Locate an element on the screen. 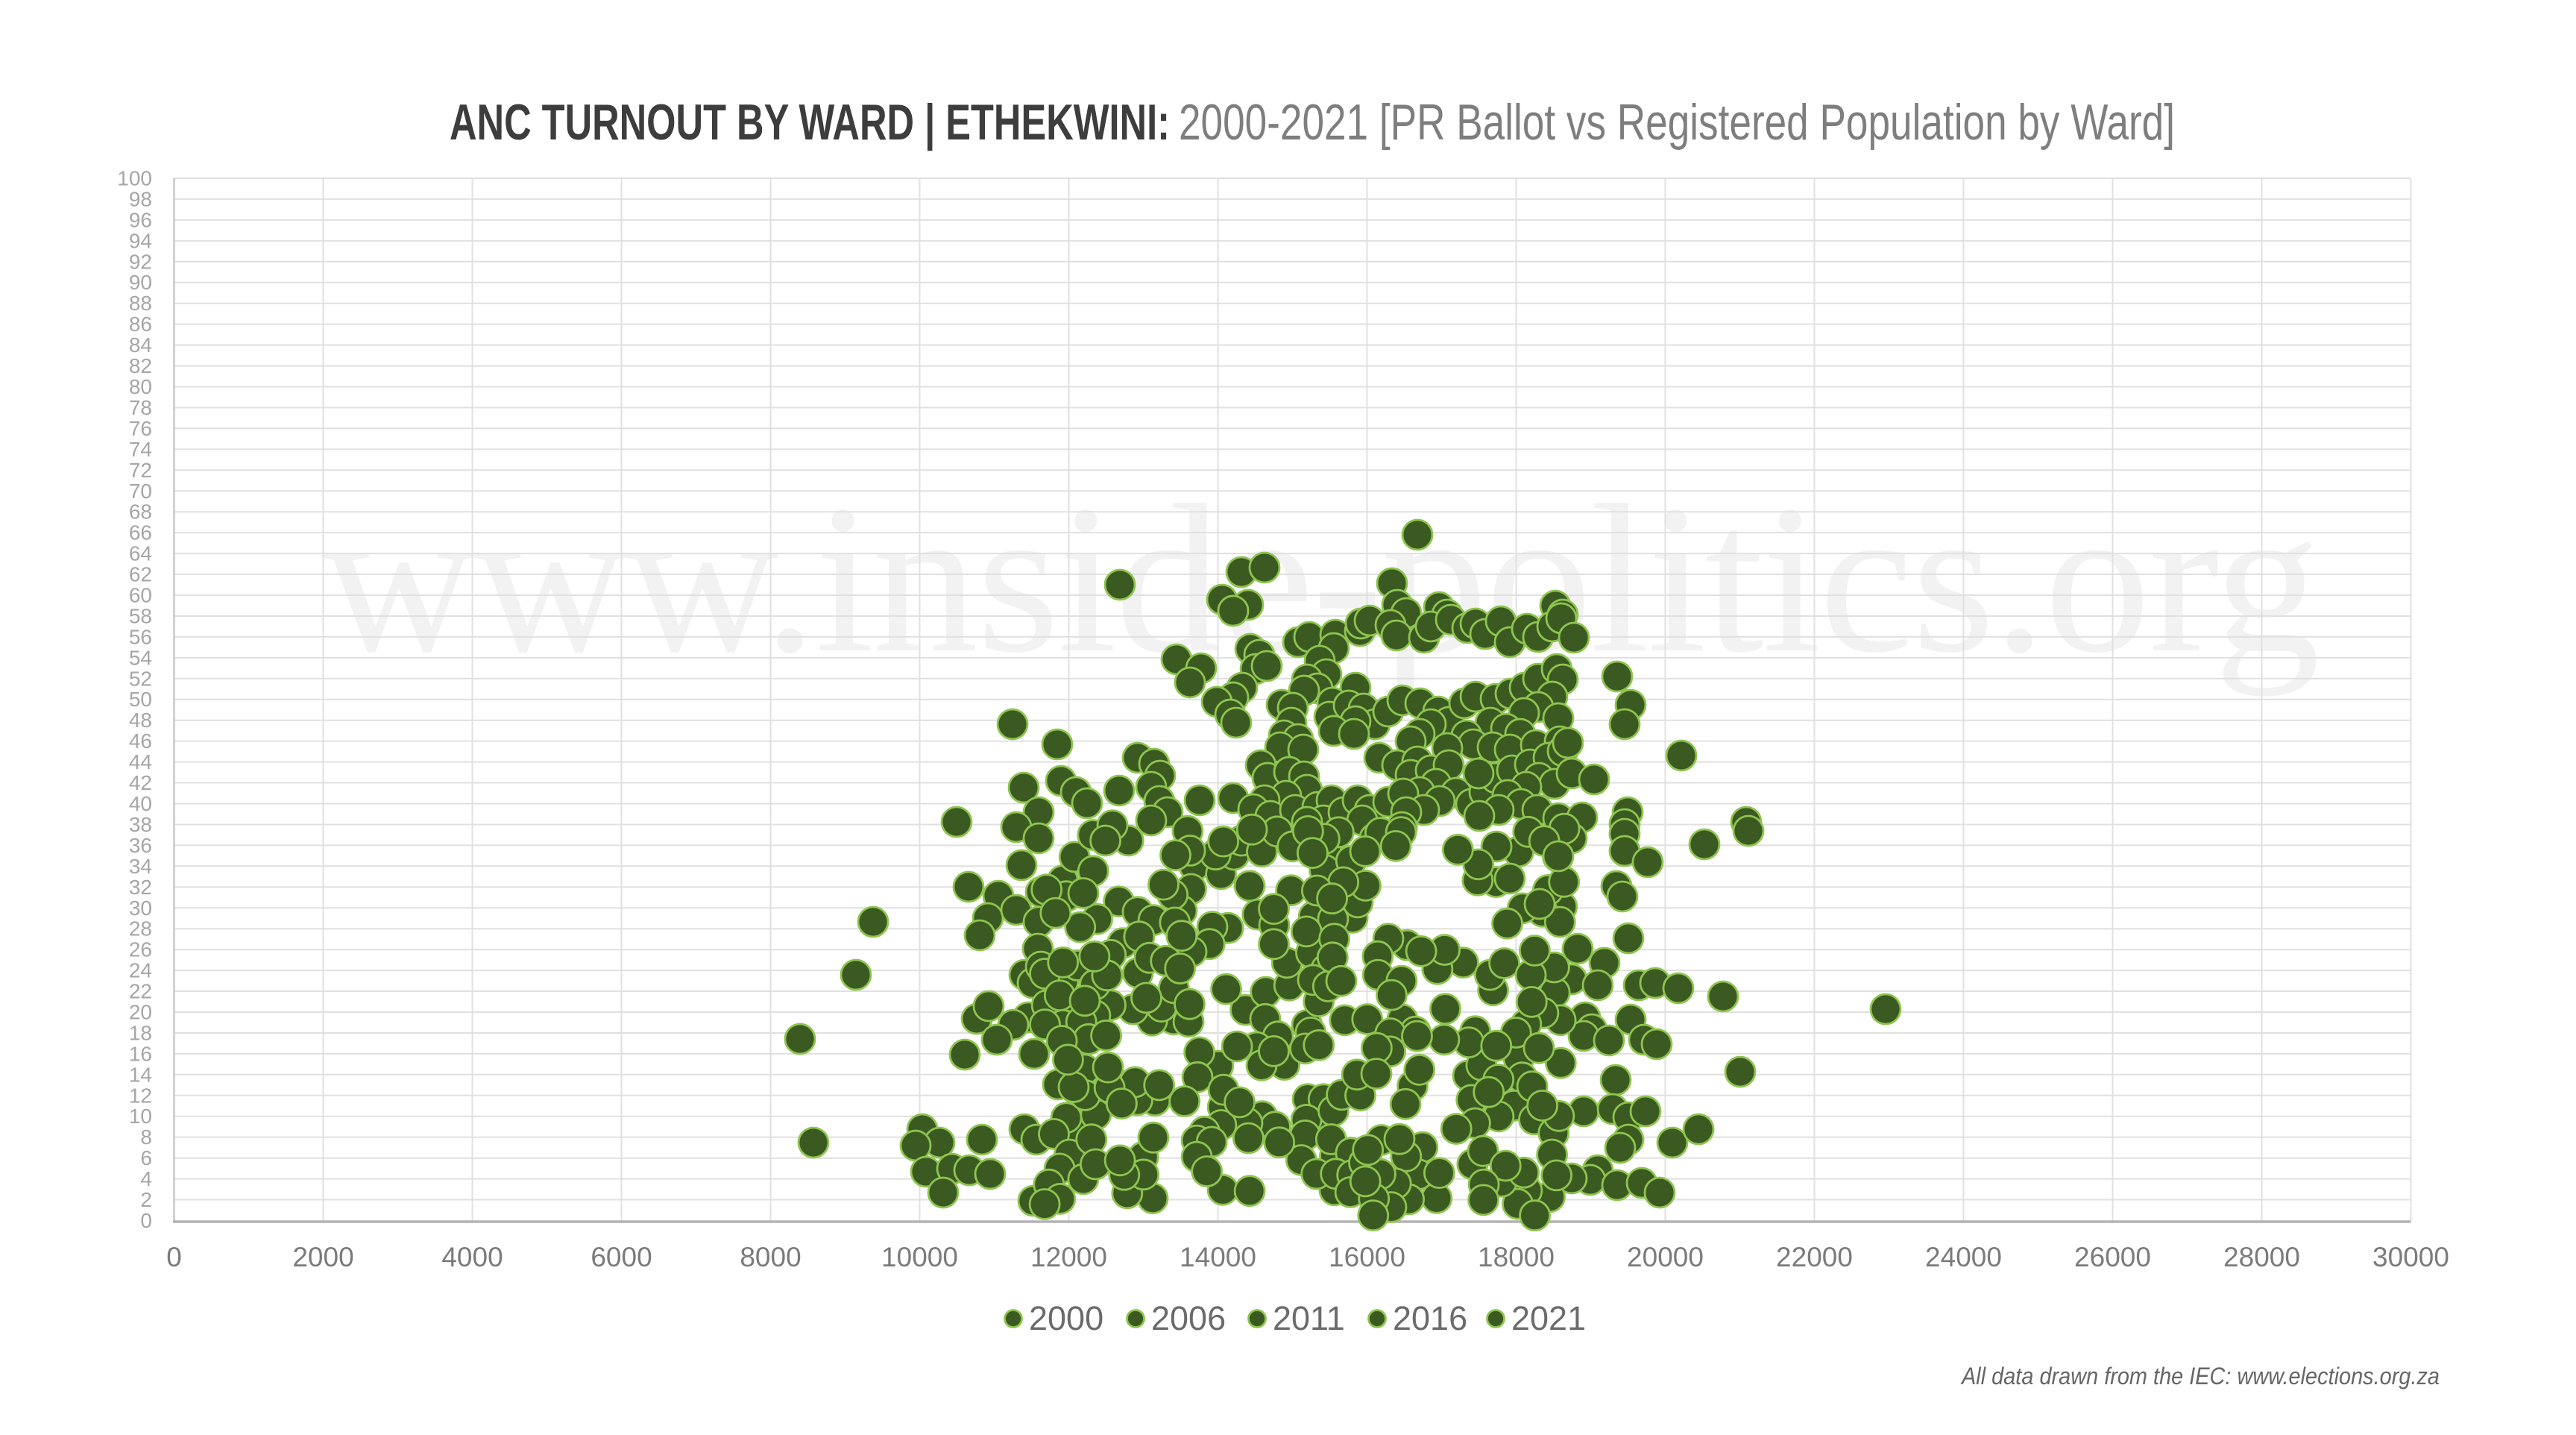 This screenshot has width=2576, height=1435. svg-text: 20 is located at coordinates (140, 1012).